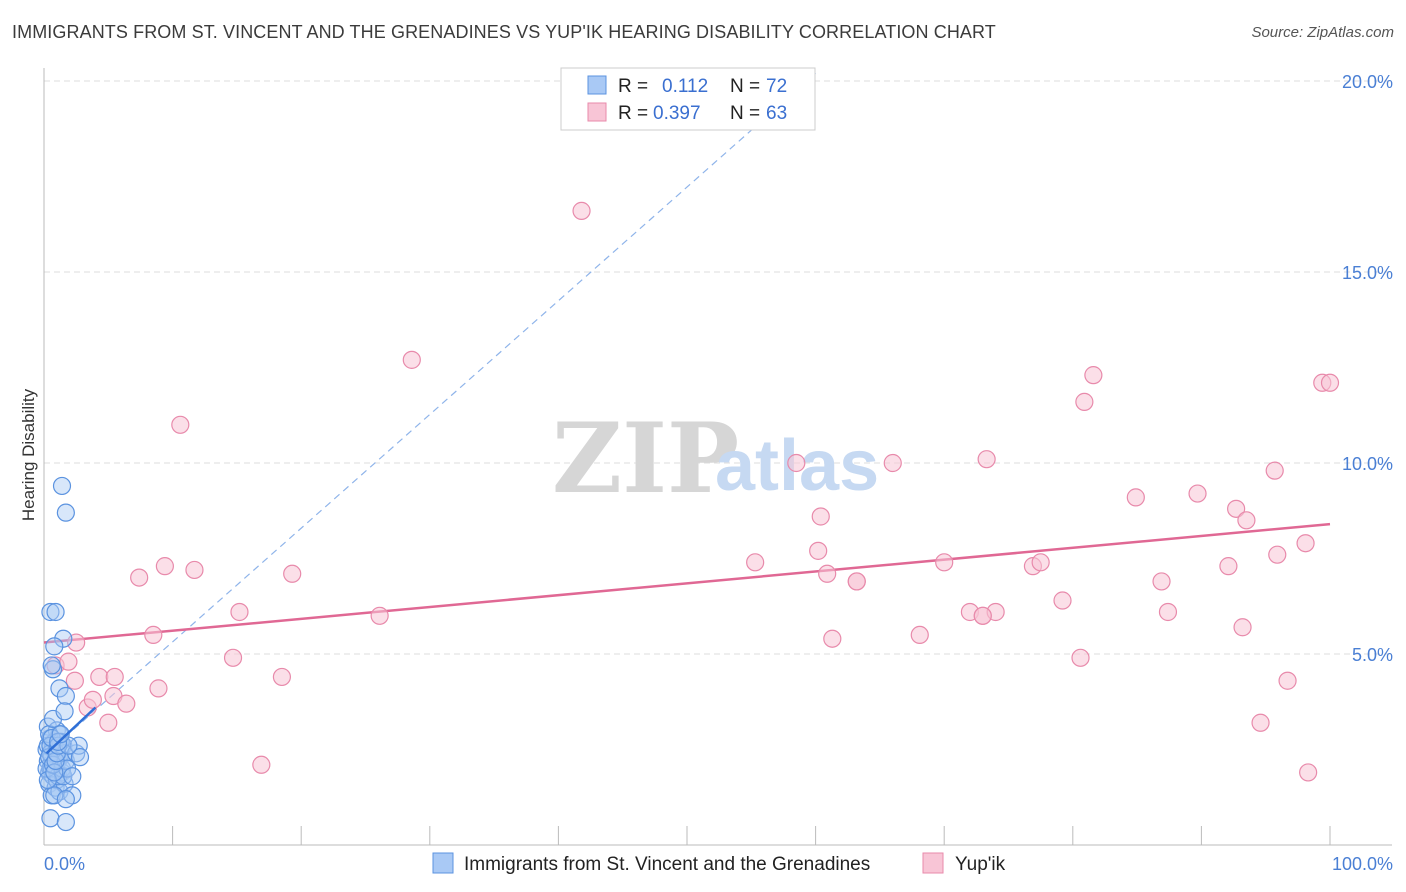  What do you see at coordinates (28, 454) in the screenshot?
I see `y-axis-label: Hearing Disability` at bounding box center [28, 454].